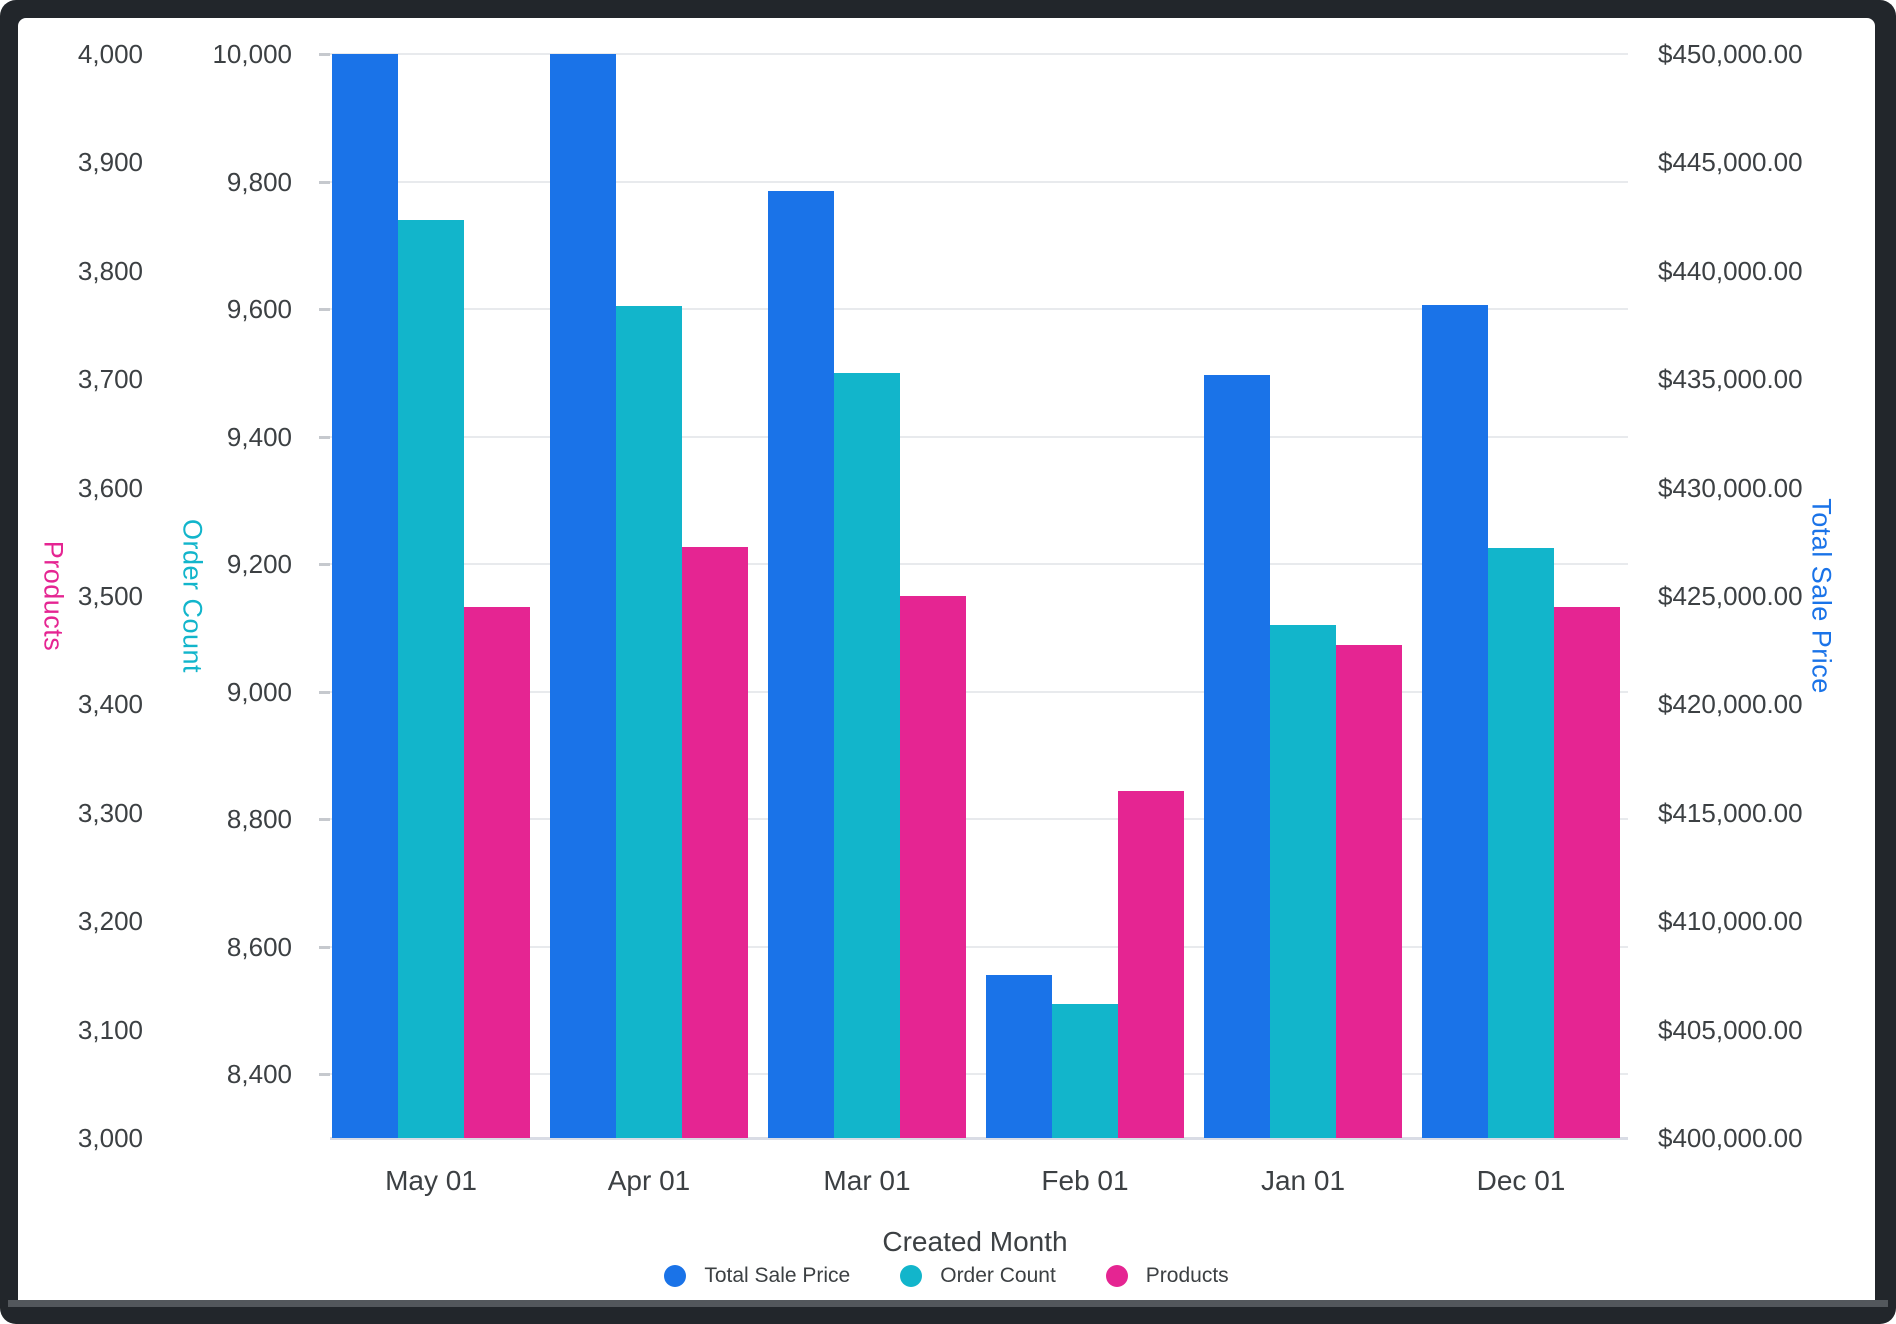 The width and height of the screenshot is (1896, 1324). What do you see at coordinates (1730, 704) in the screenshot?
I see `total-sale-price-tick-label: $420,000.00` at bounding box center [1730, 704].